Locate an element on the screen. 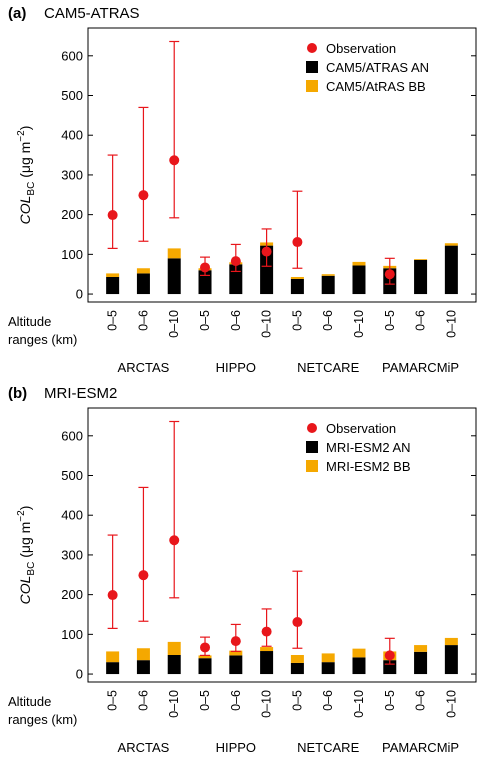 This screenshot has width=500, height=760. y-tick-label: 100 is located at coordinates (72, 634).